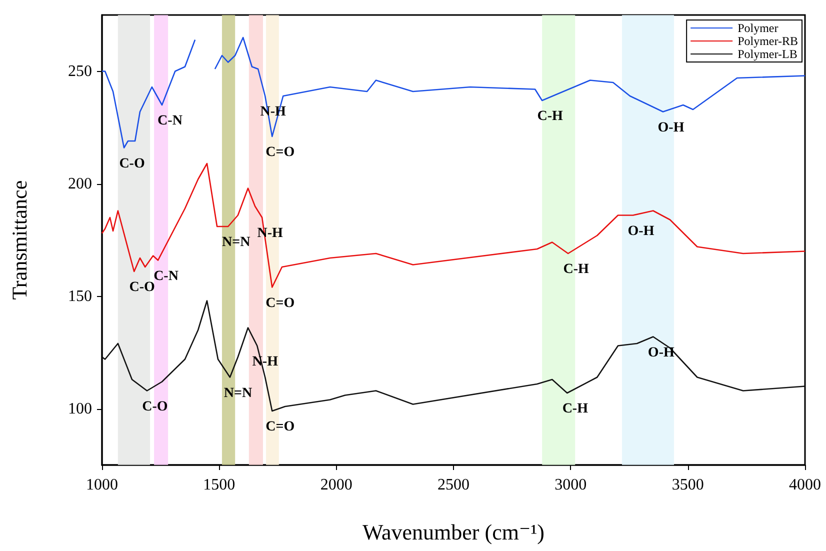 This screenshot has height=551, width=826. What do you see at coordinates (453, 532) in the screenshot?
I see `x-axis-title: Wavenumber (cm⁻¹)` at bounding box center [453, 532].